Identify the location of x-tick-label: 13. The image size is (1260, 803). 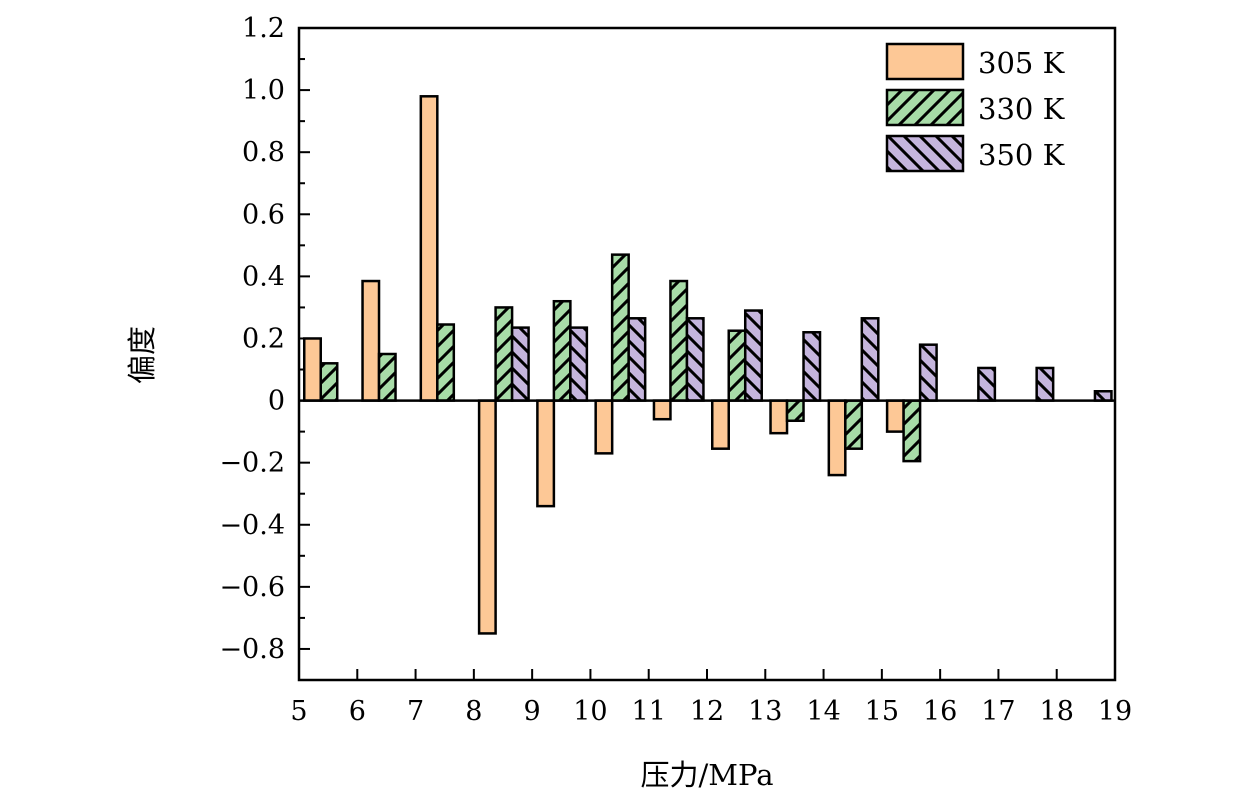
(765, 711).